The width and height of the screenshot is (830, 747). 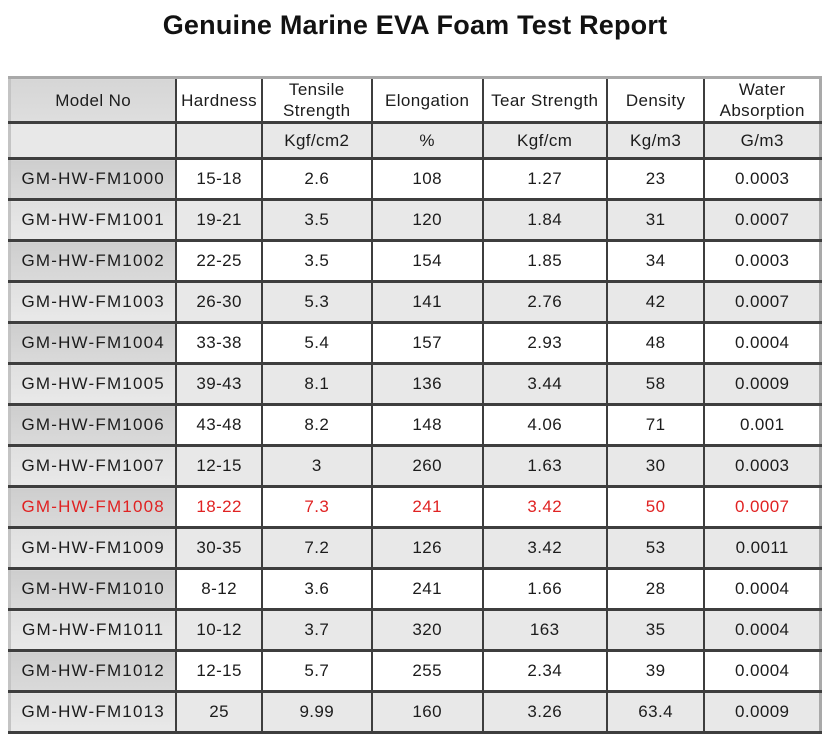 What do you see at coordinates (219, 343) in the screenshot?
I see `hardness-cell: 33-38` at bounding box center [219, 343].